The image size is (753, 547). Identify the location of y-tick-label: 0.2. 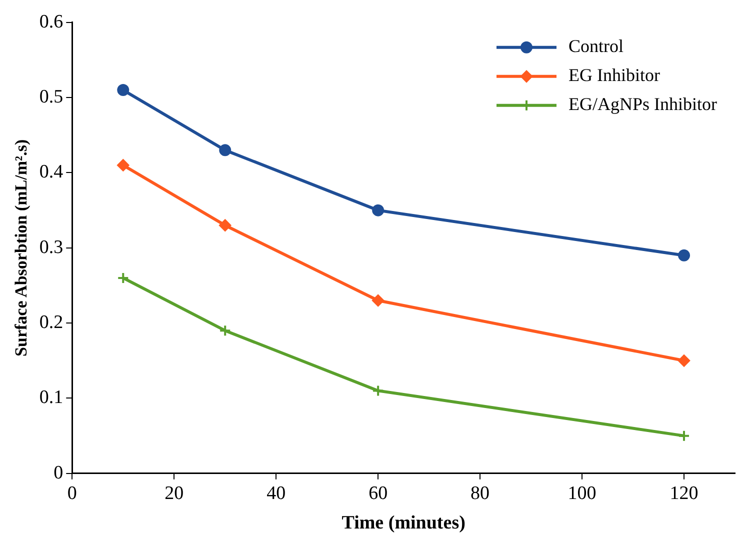
(51, 323).